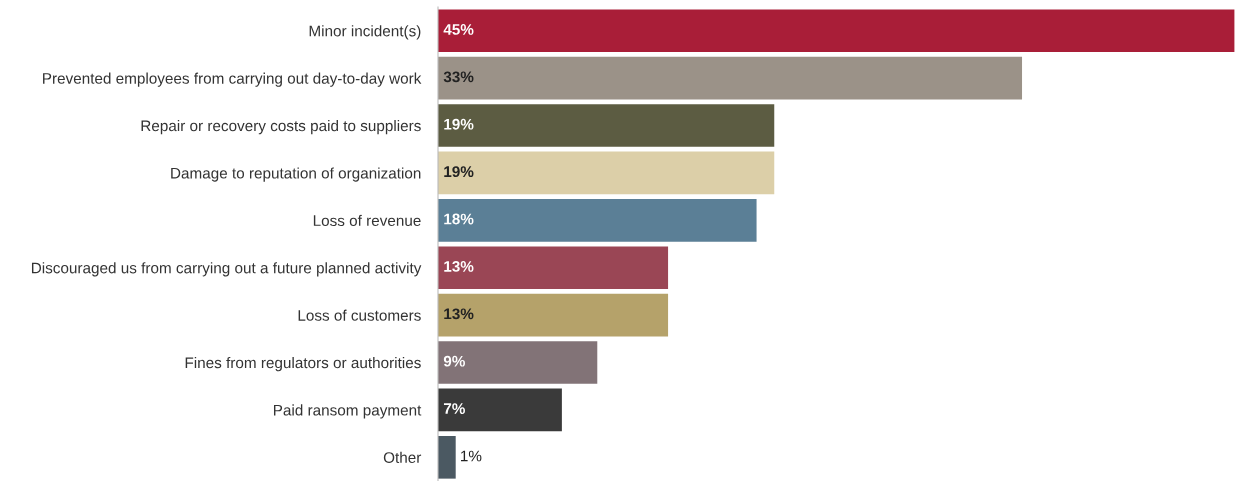 The image size is (1241, 481). What do you see at coordinates (347, 411) in the screenshot?
I see `y-tick-label: Paid ransom payment` at bounding box center [347, 411].